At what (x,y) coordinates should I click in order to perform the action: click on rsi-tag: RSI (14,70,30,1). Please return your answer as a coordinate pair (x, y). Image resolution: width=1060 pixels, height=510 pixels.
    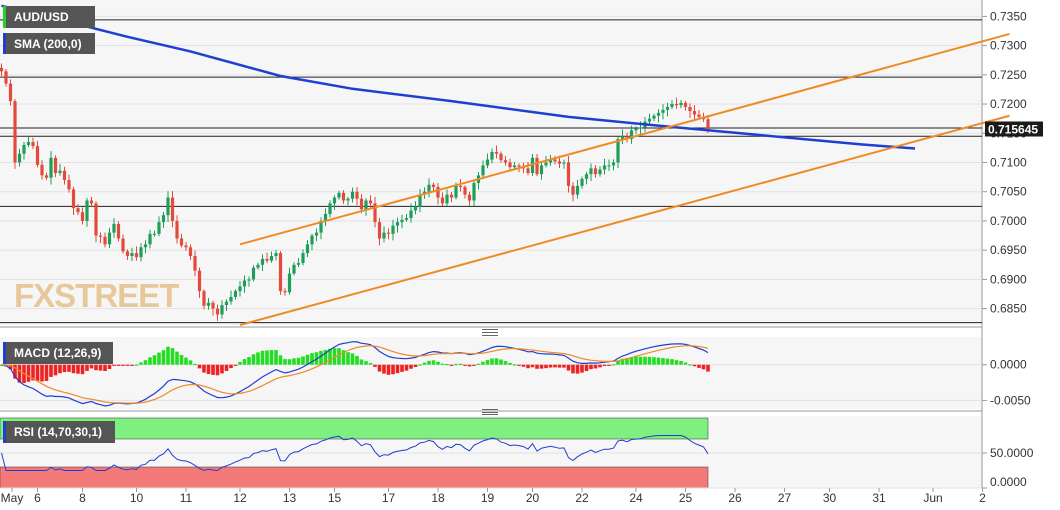
    Looking at the image, I should click on (59, 432).